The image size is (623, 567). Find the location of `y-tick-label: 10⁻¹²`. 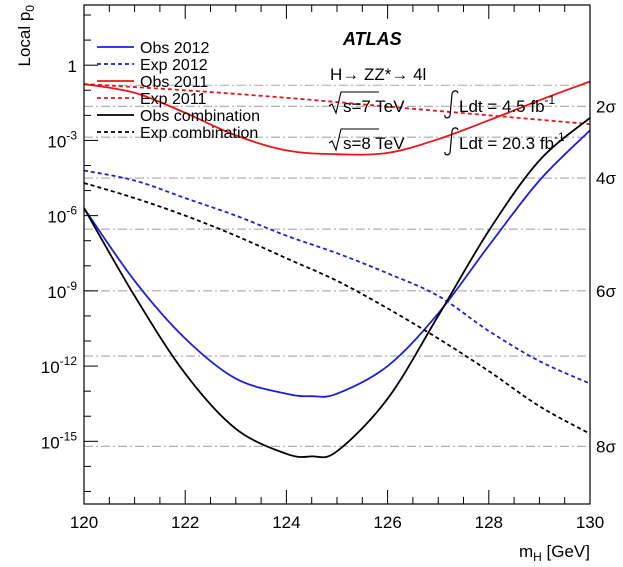

y-tick-label: 10⁻¹² is located at coordinates (59, 365).